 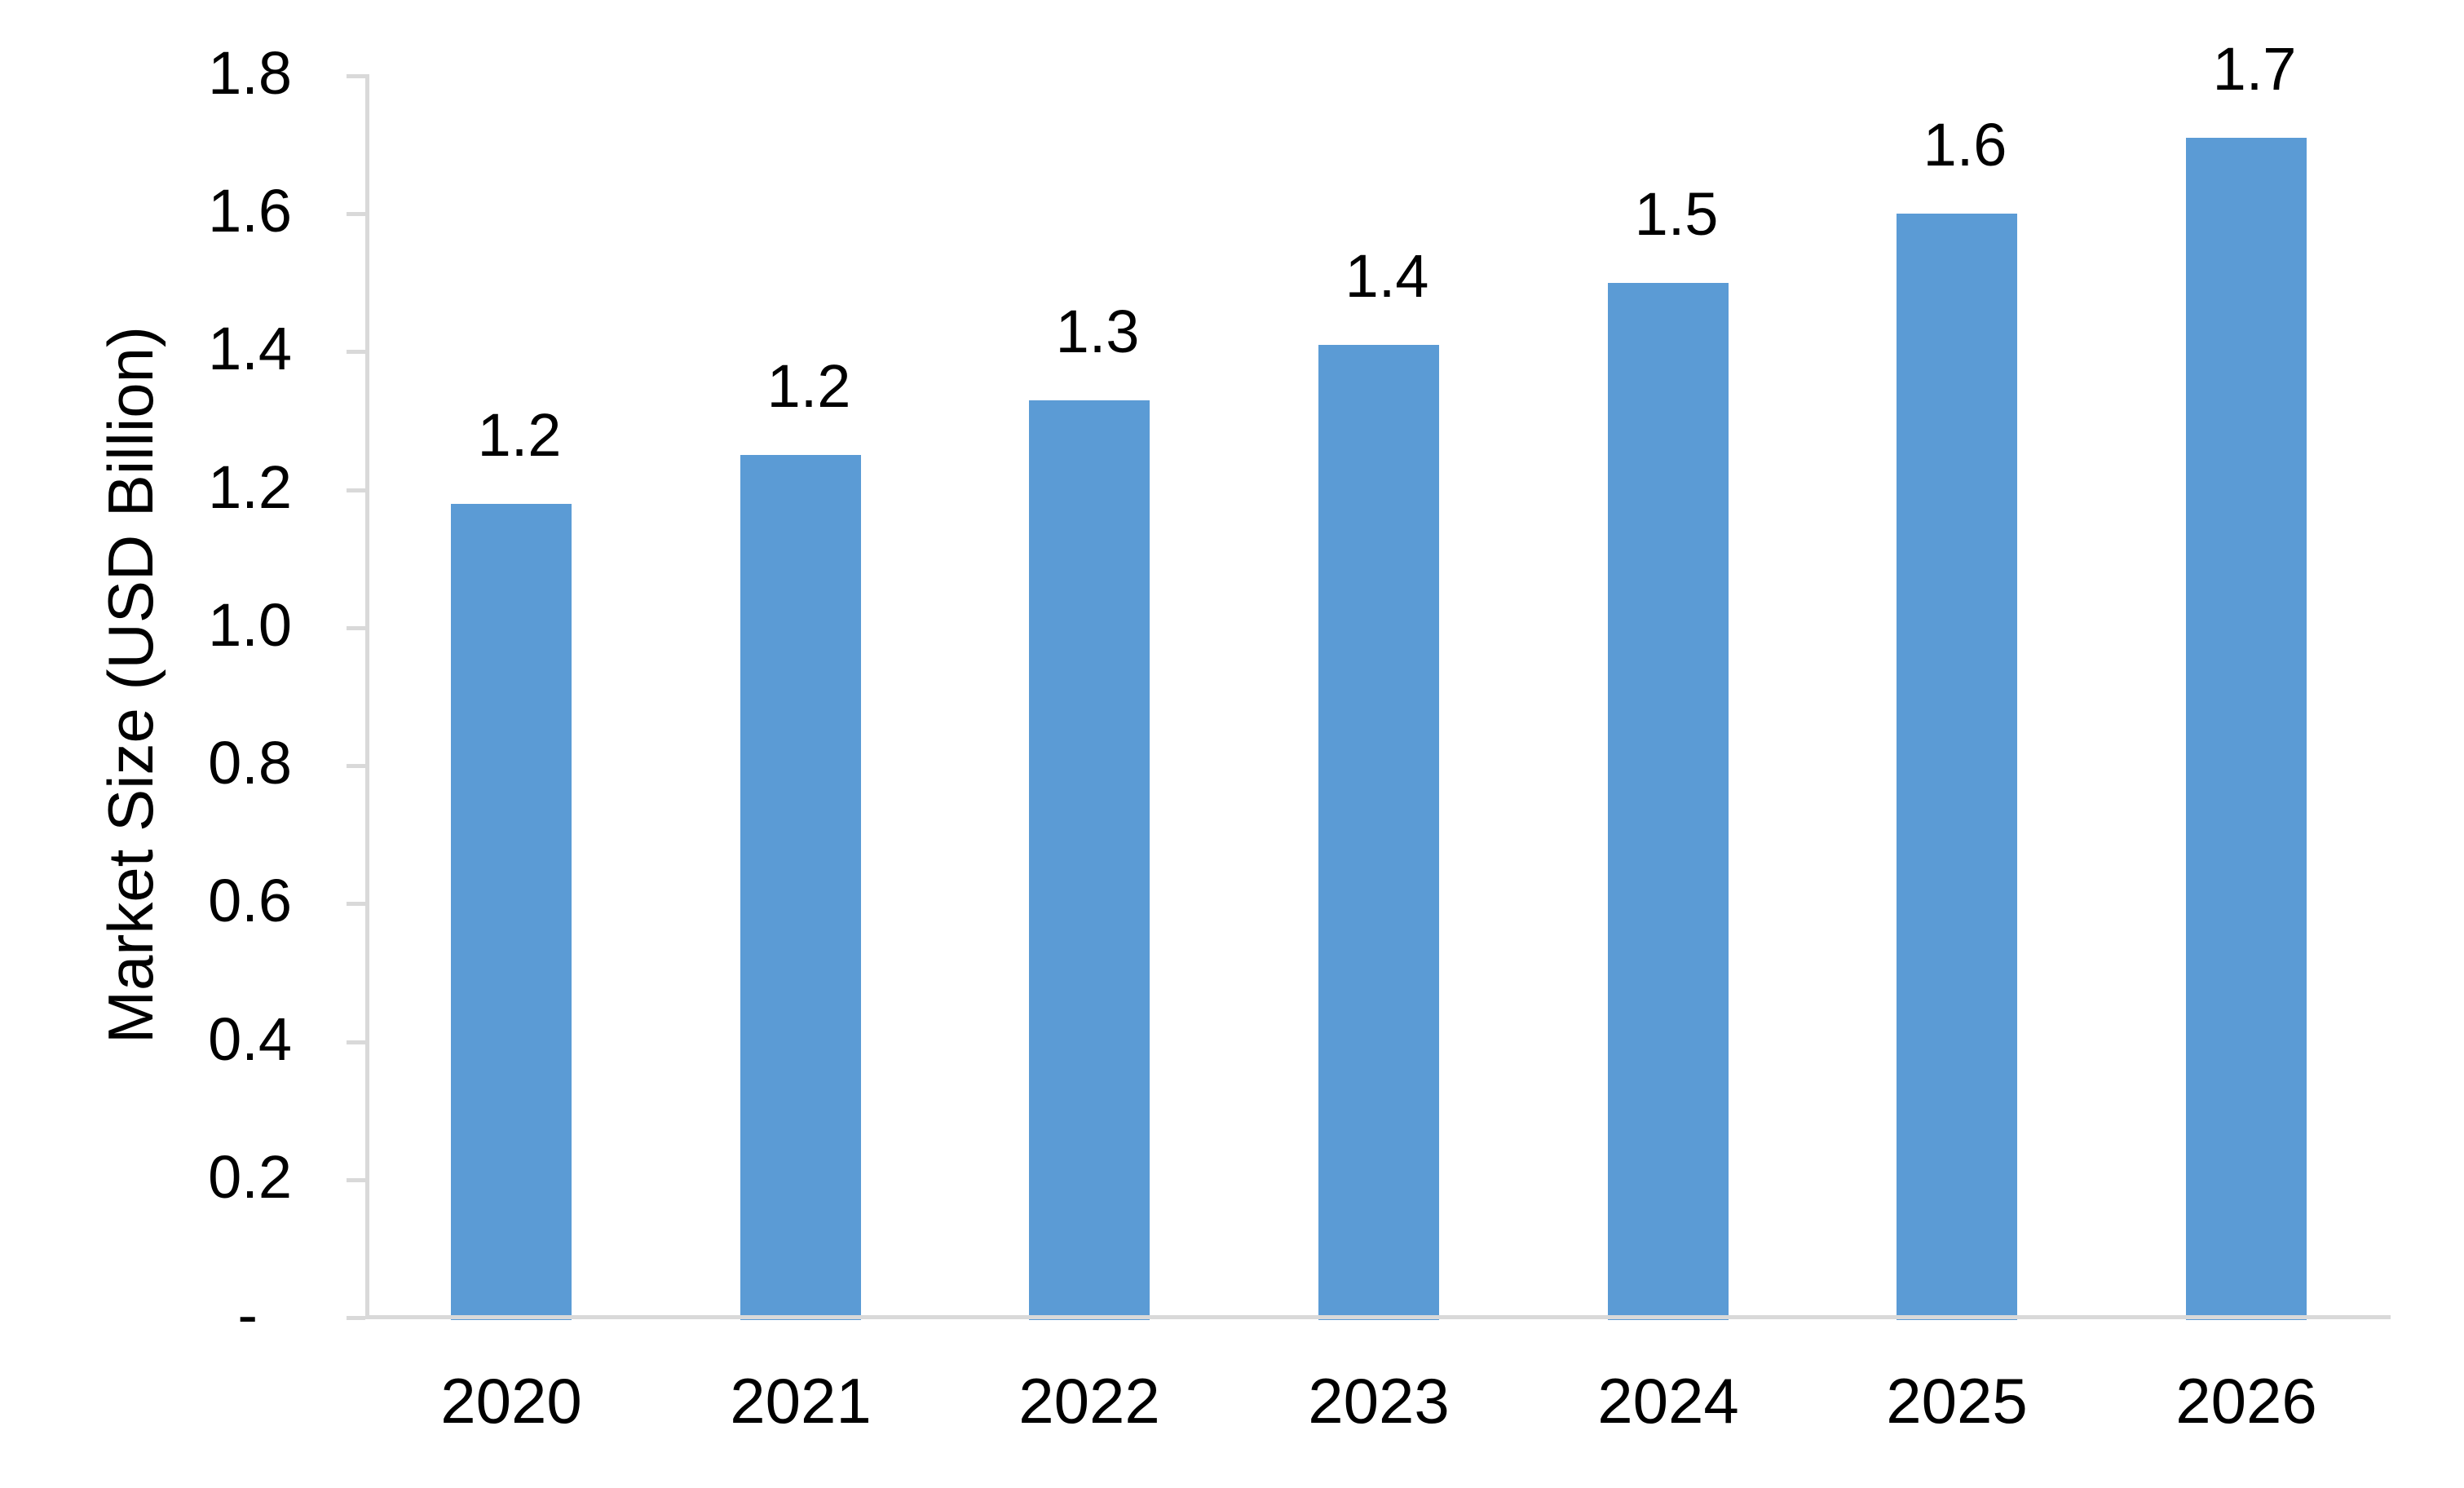 I want to click on x-category-label: 2026, so click(x=2246, y=1401).